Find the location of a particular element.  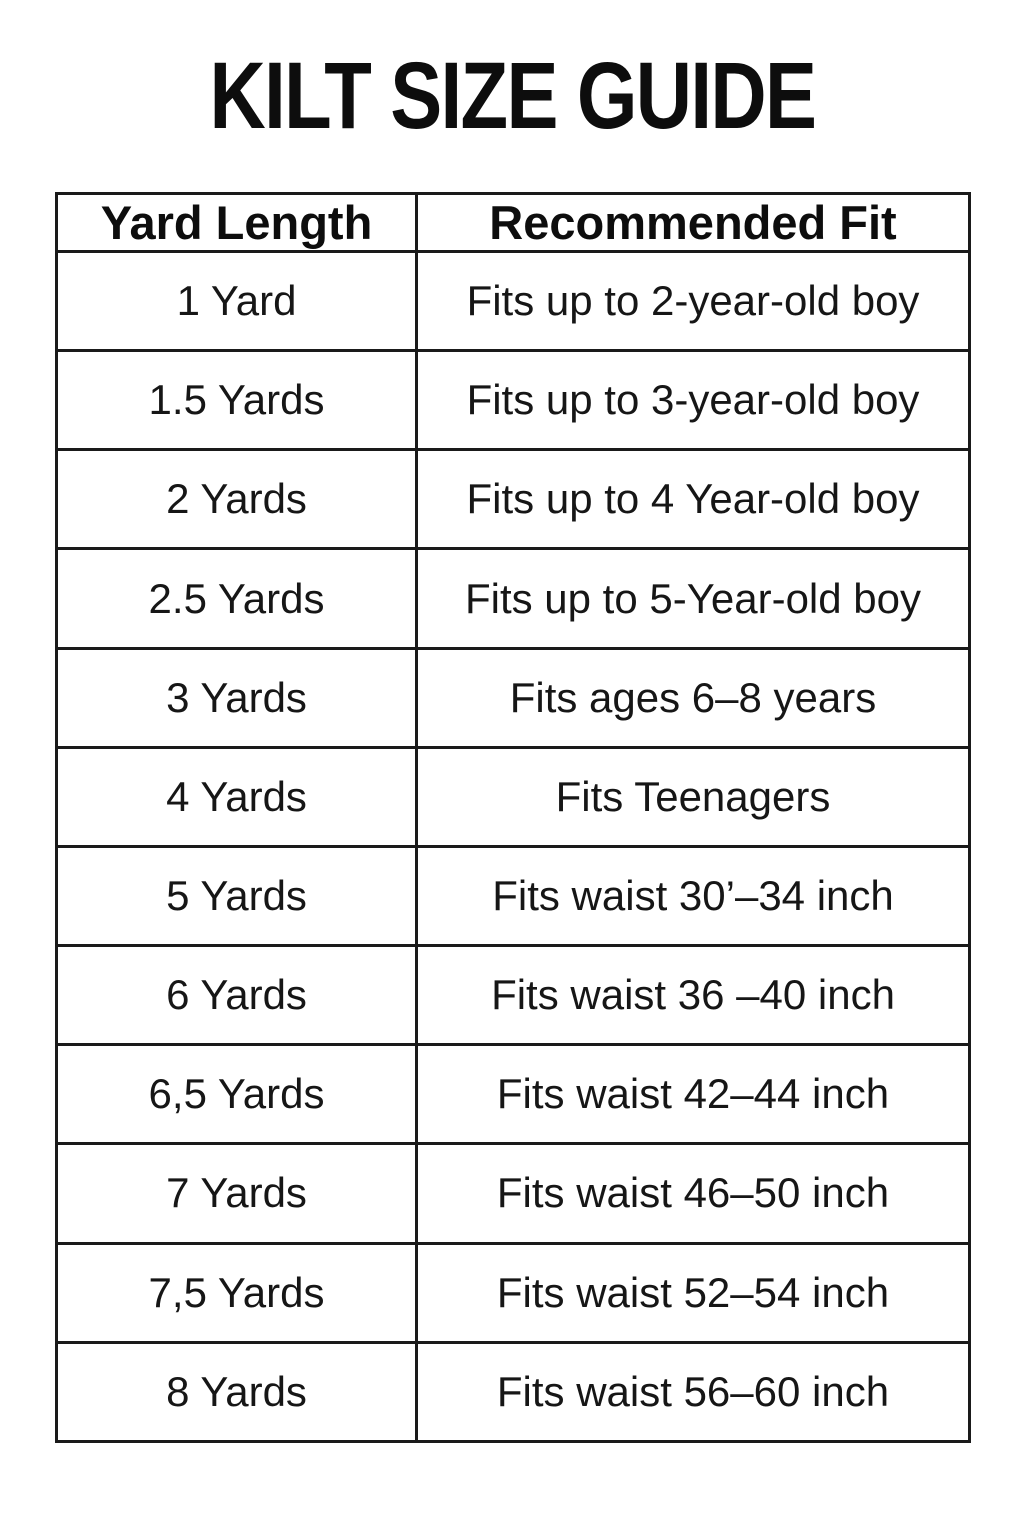

table-row: 7,5 Yards Fits waist 52–54 inch is located at coordinates (513, 1292).